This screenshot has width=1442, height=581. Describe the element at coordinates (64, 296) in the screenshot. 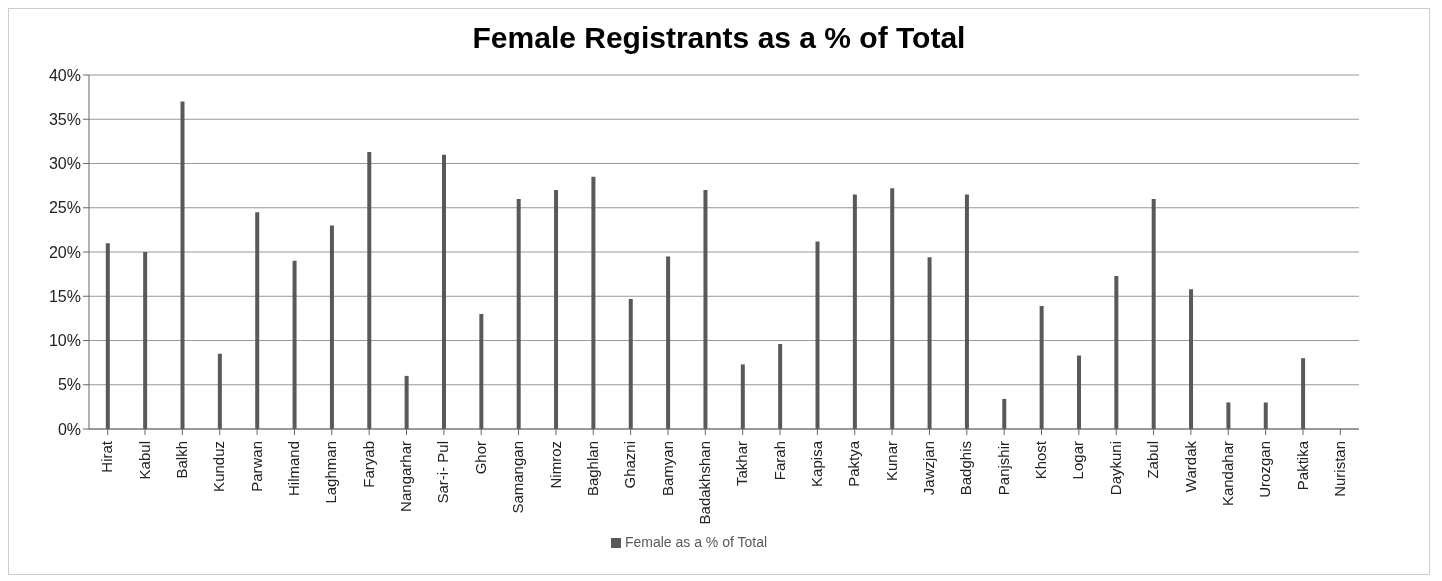

I see `y-tick-label: 15%` at that location.